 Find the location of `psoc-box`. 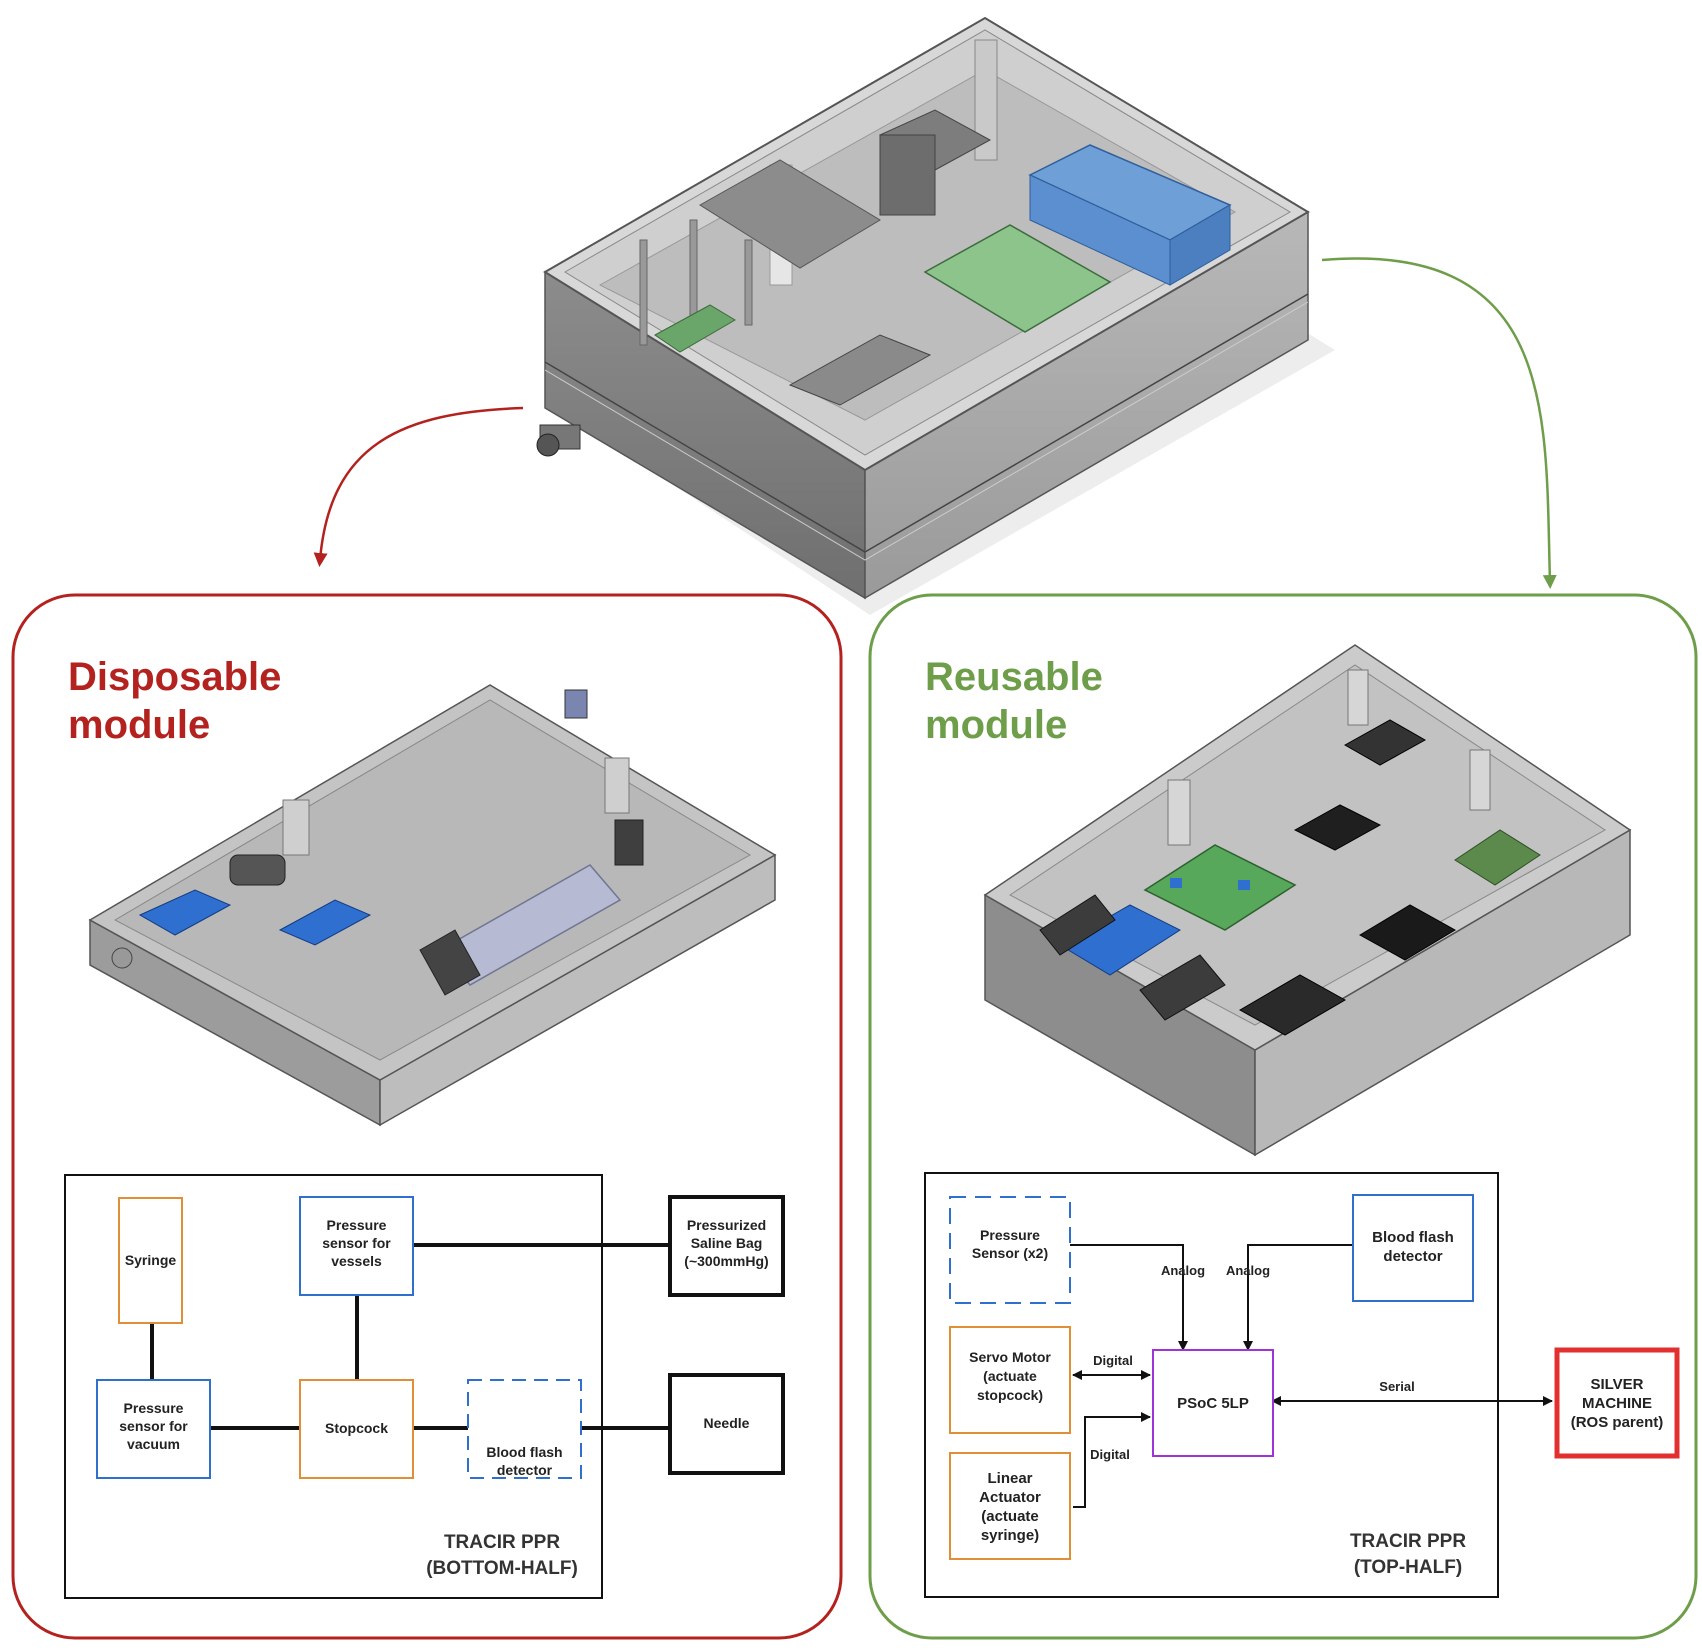

psoc-box is located at coordinates (1213, 1403).